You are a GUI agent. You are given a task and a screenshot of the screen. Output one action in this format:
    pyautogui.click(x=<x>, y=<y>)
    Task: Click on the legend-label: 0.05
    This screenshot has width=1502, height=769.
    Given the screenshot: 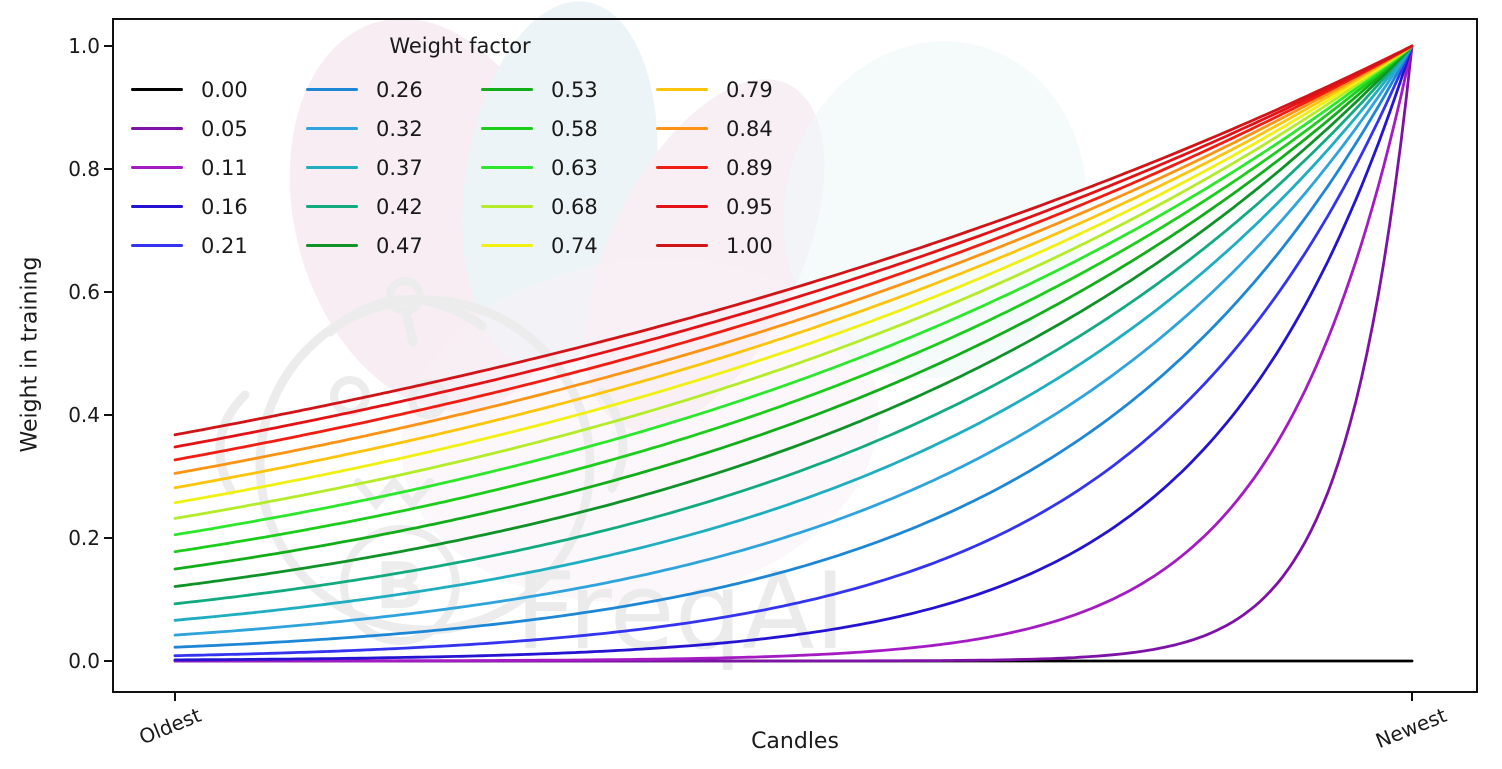 What is the action you would take?
    pyautogui.click(x=224, y=128)
    